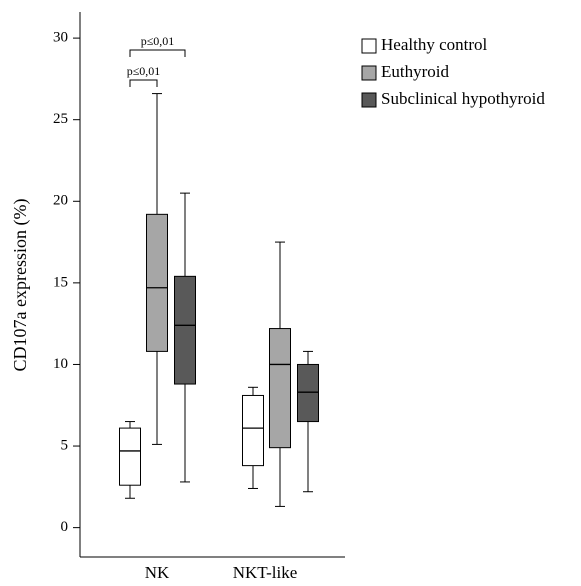  I want to click on y-tick-label: 20, so click(60, 201).